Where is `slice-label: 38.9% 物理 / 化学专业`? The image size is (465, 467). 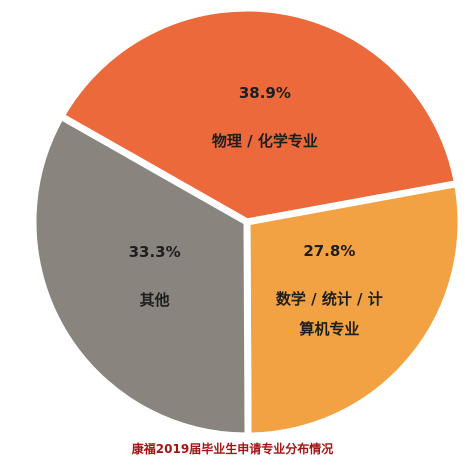 slice-label: 38.9% 物理 / 化学专业 is located at coordinates (265, 117).